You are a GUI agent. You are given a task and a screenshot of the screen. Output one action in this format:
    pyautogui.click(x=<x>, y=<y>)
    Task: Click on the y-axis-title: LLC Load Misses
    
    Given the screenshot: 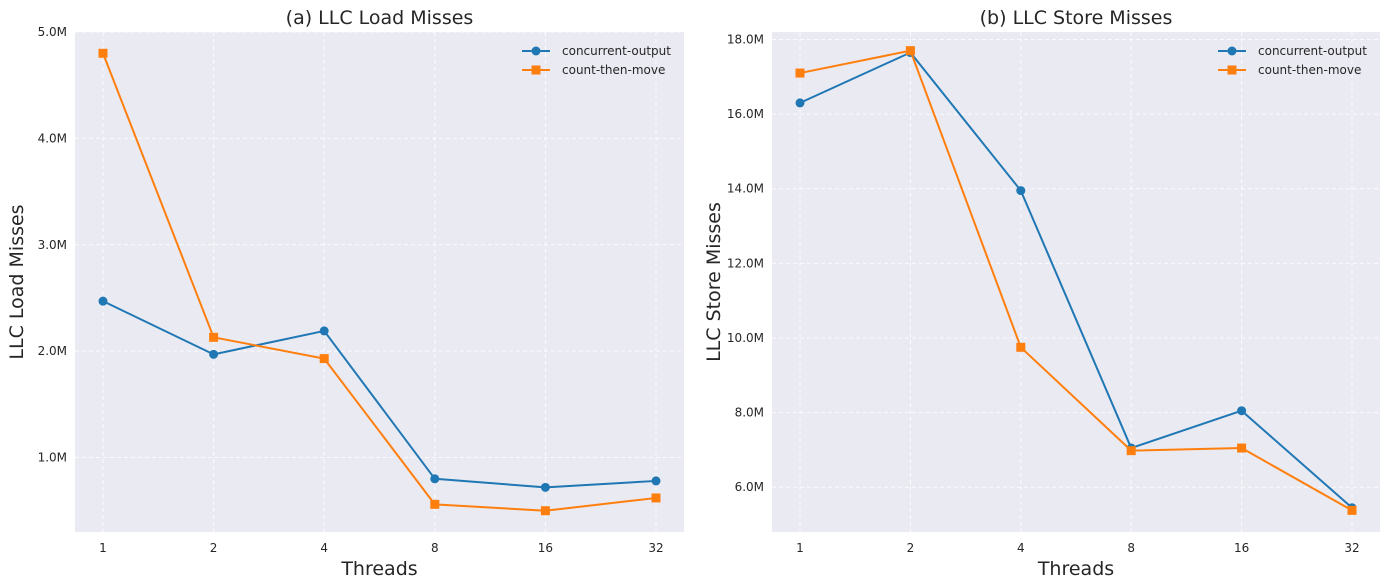 What is the action you would take?
    pyautogui.click(x=17, y=281)
    